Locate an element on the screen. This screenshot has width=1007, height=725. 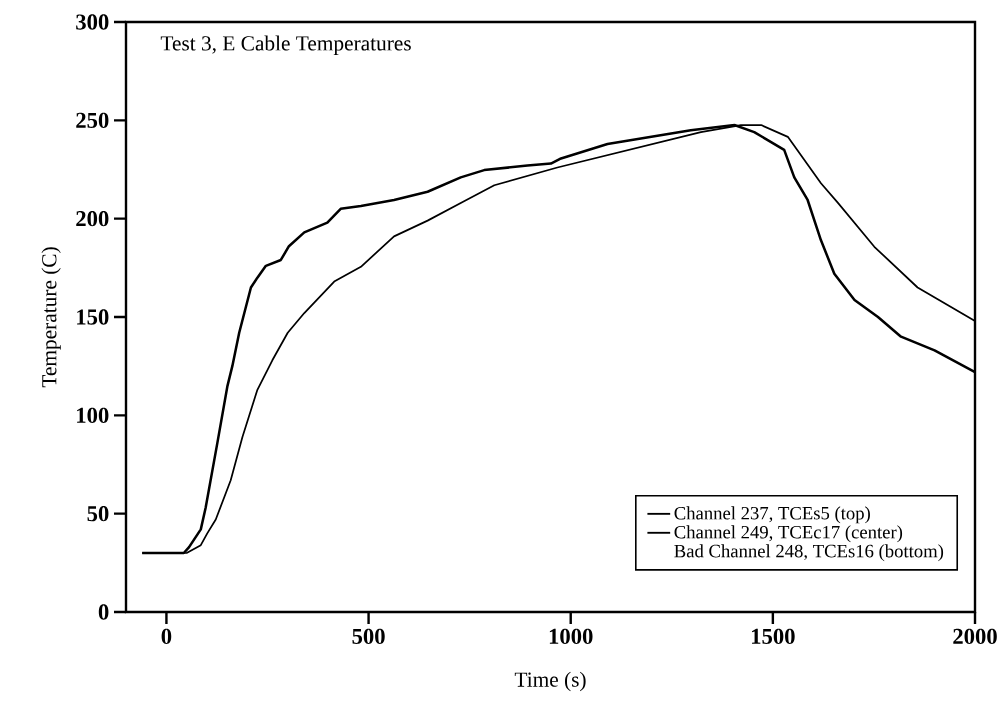
x-axis-title: Time (s) is located at coordinates (550, 681).